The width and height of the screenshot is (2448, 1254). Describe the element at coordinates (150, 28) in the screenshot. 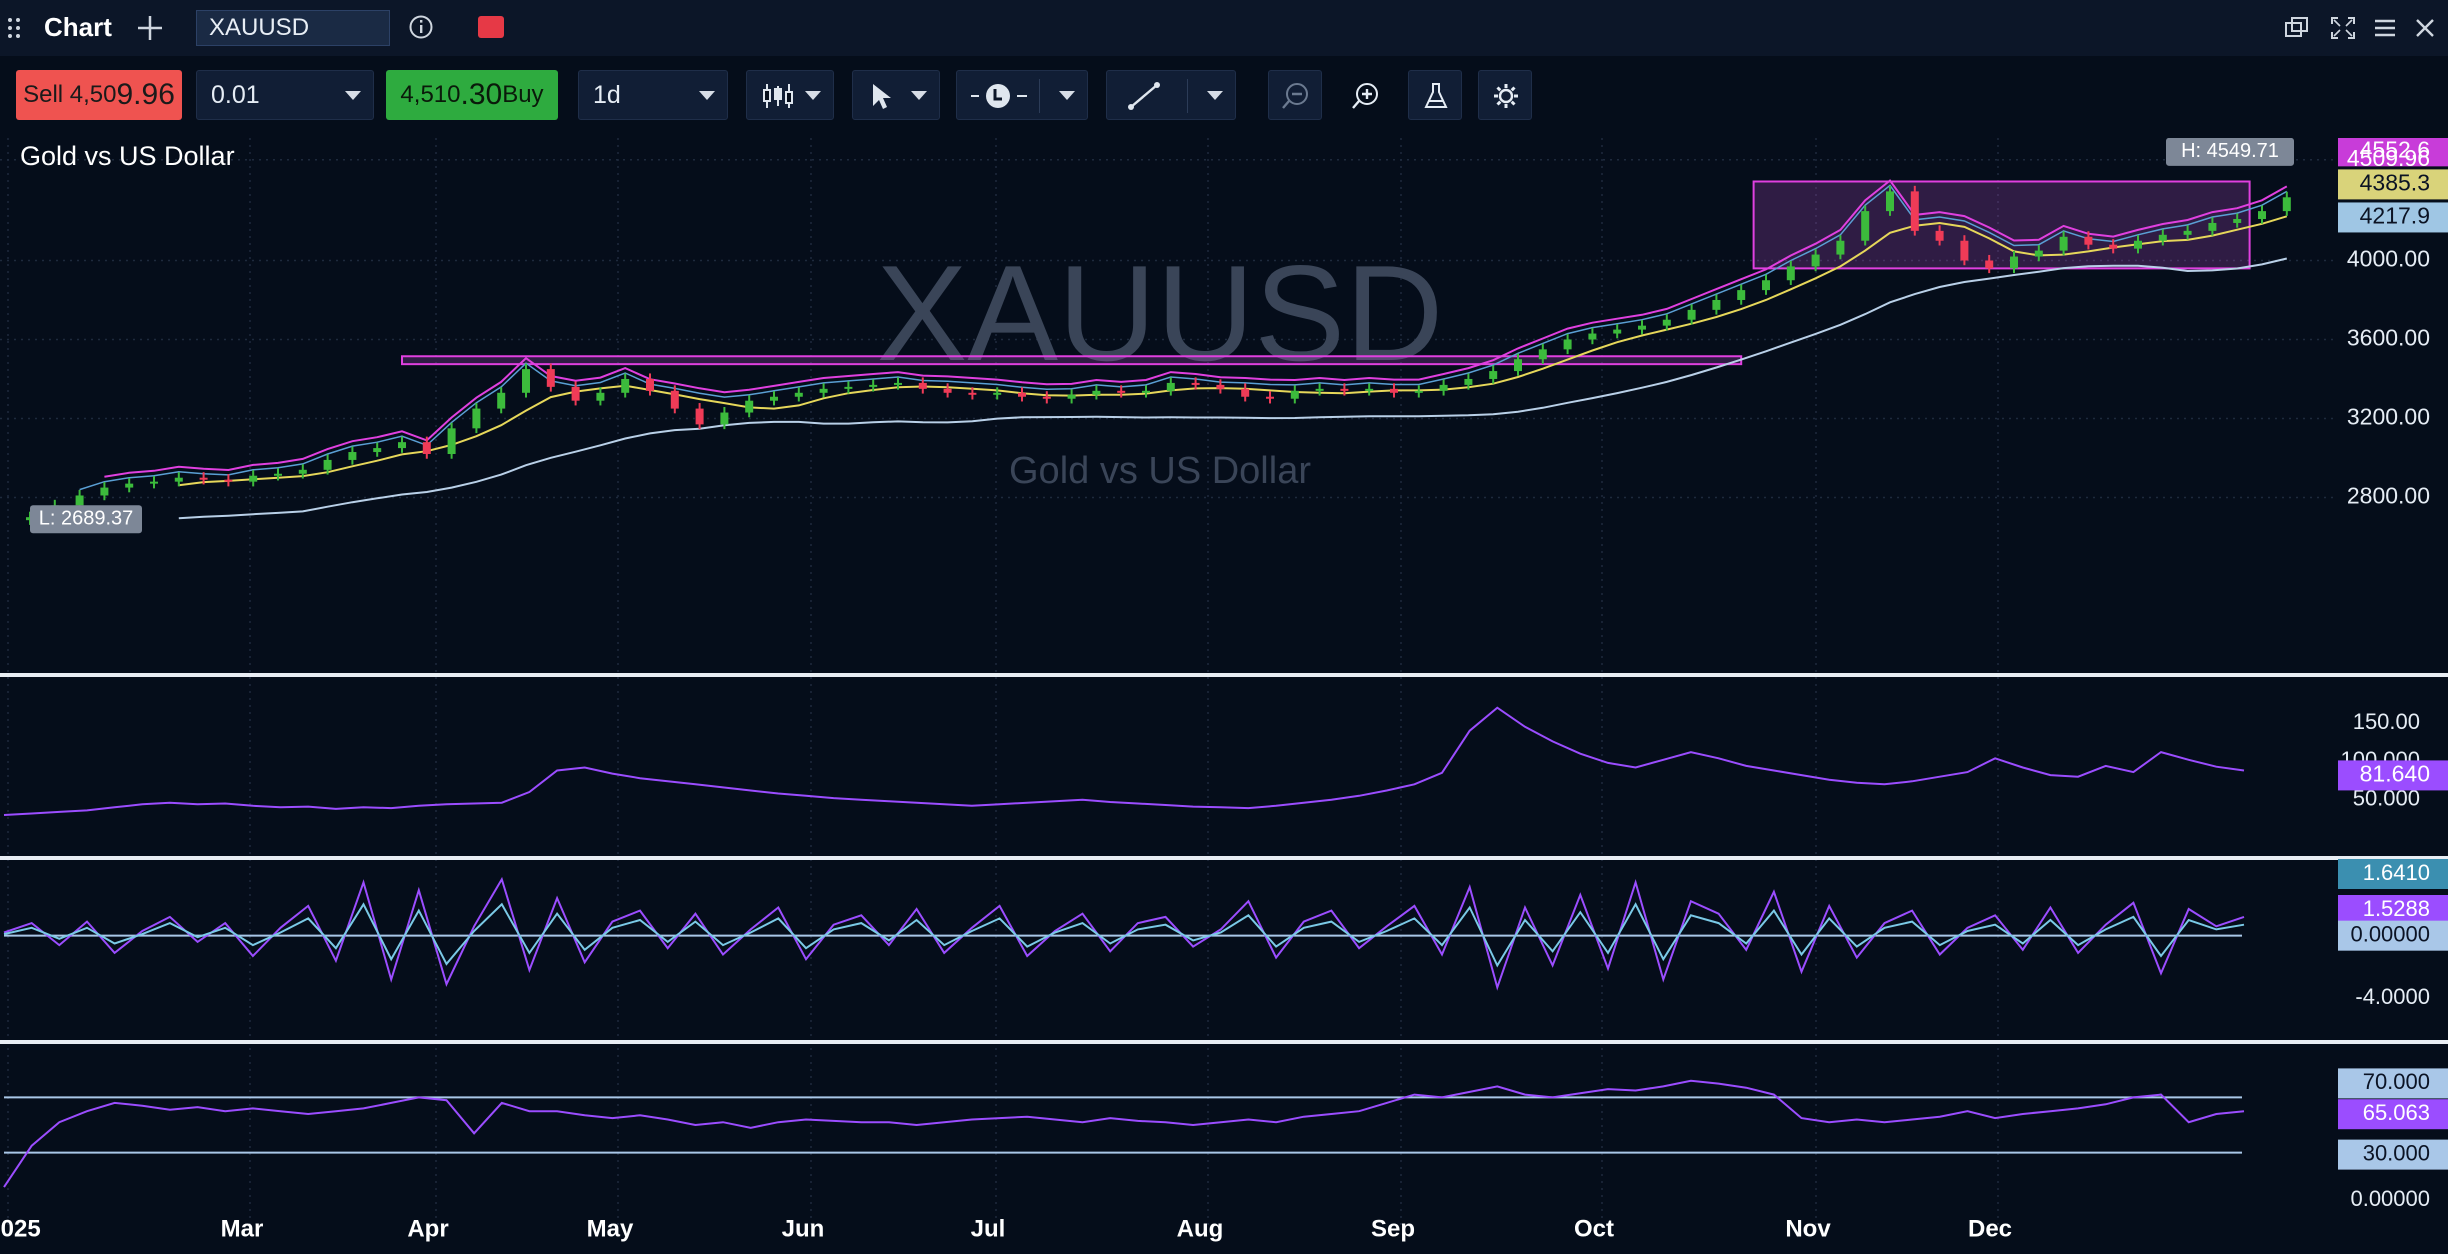

I see `add-tab-plus-icon` at that location.